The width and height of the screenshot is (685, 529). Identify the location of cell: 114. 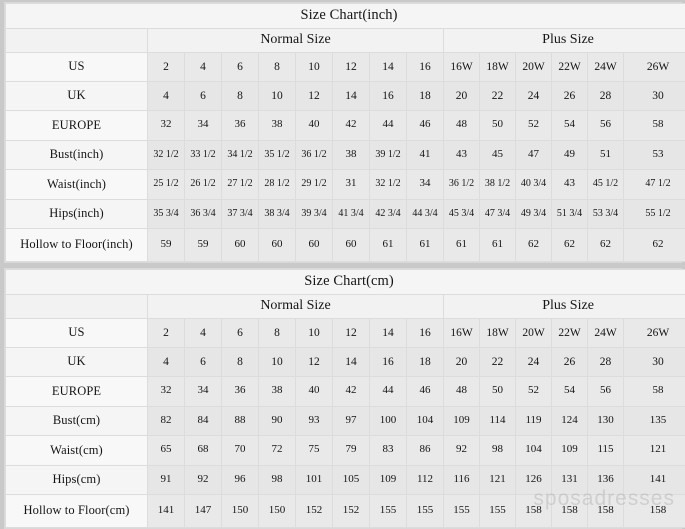
(497, 420).